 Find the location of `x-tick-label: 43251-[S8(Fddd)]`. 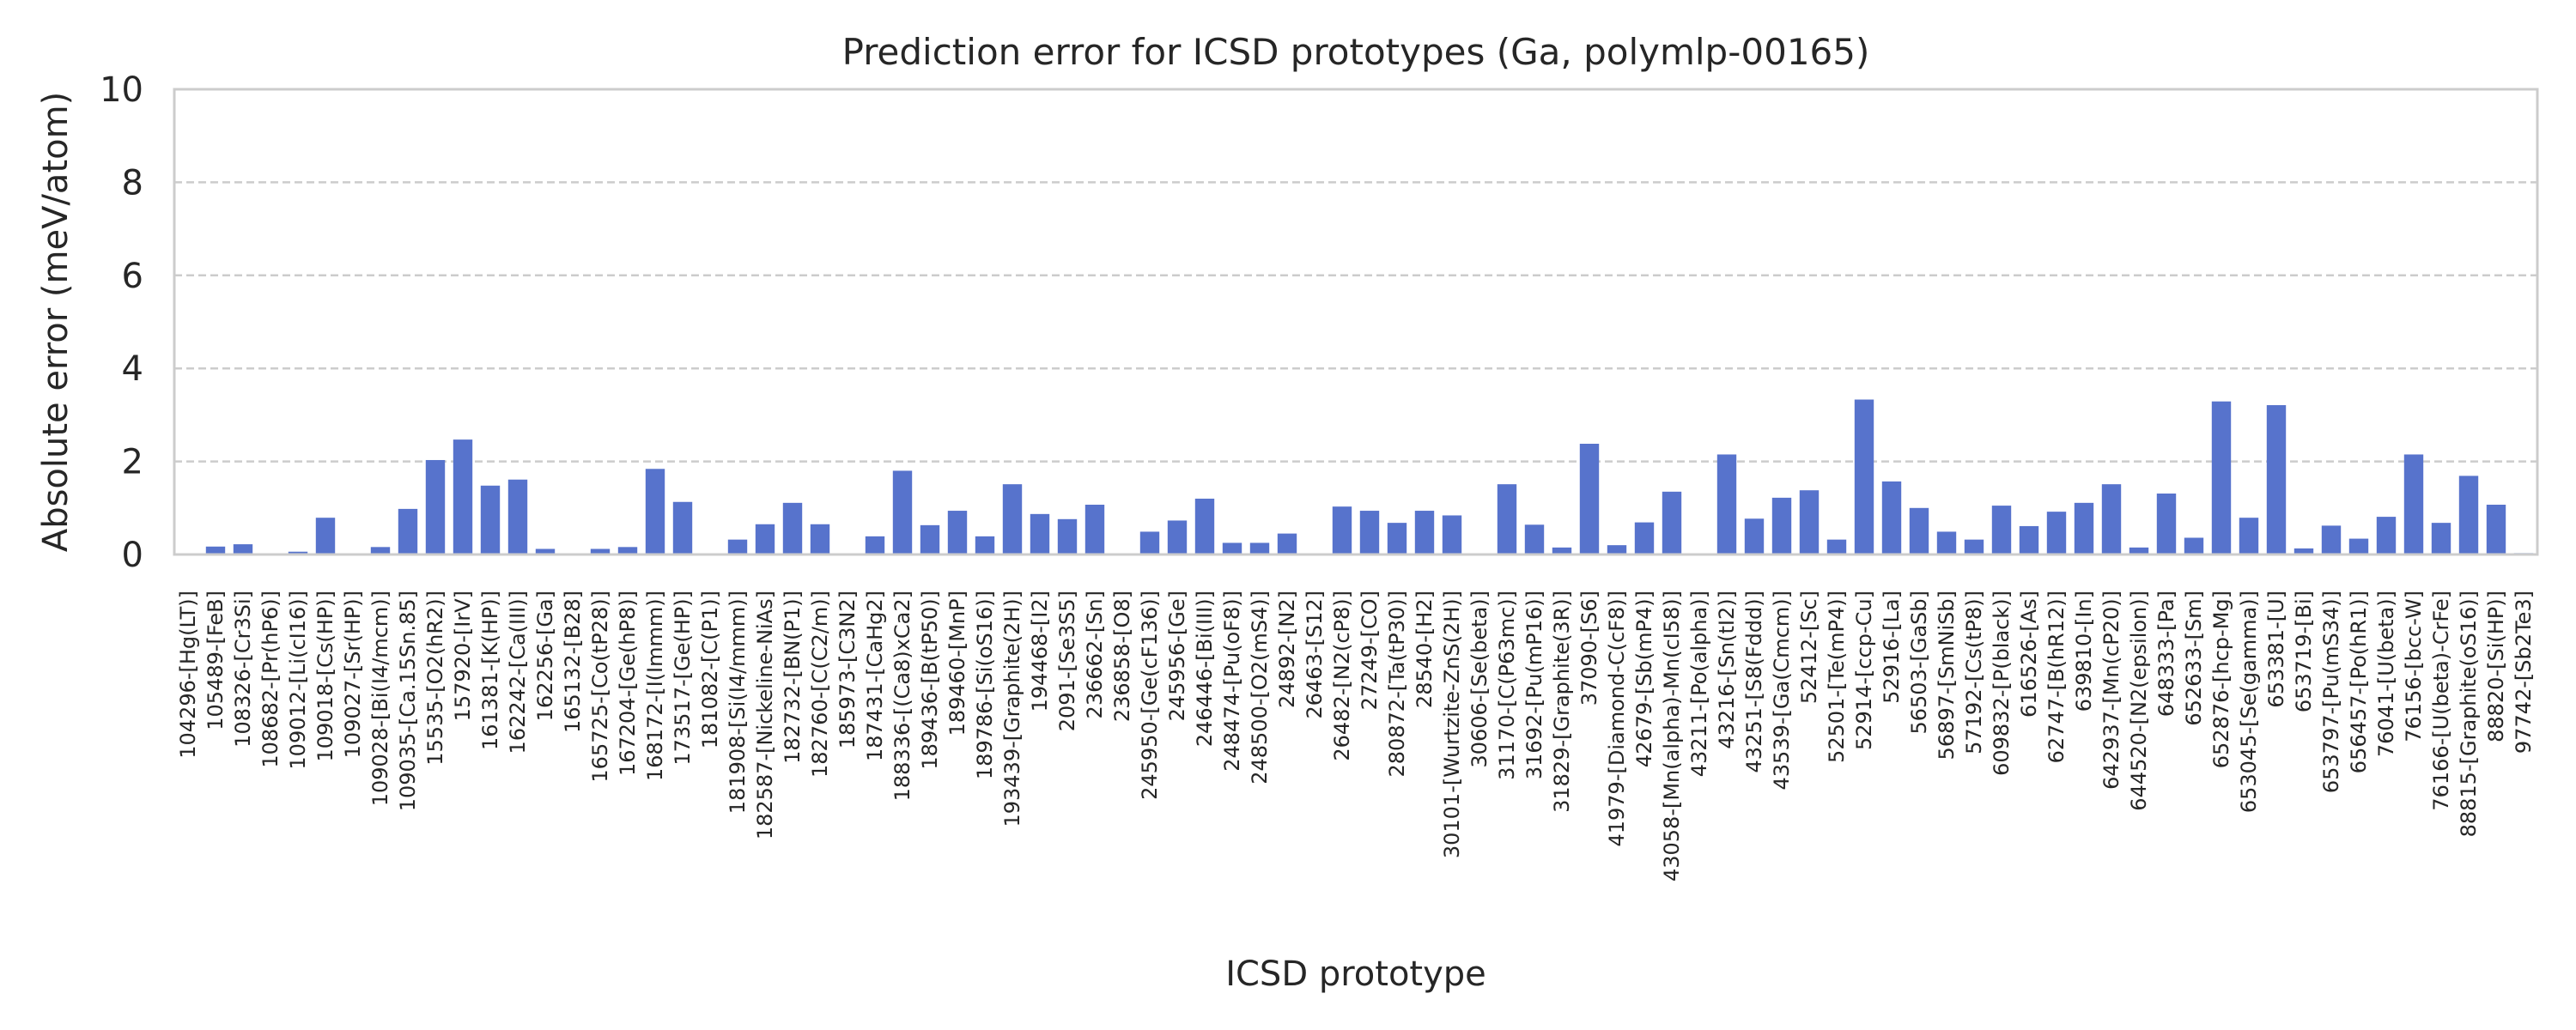

x-tick-label: 43251-[S8(Fddd)] is located at coordinates (1754, 681).